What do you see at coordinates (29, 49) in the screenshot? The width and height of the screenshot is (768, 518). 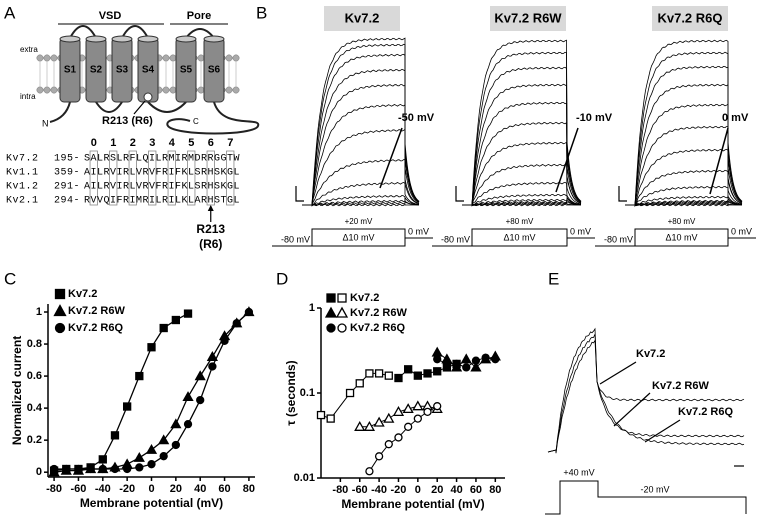 I see `side-label: extra` at bounding box center [29, 49].